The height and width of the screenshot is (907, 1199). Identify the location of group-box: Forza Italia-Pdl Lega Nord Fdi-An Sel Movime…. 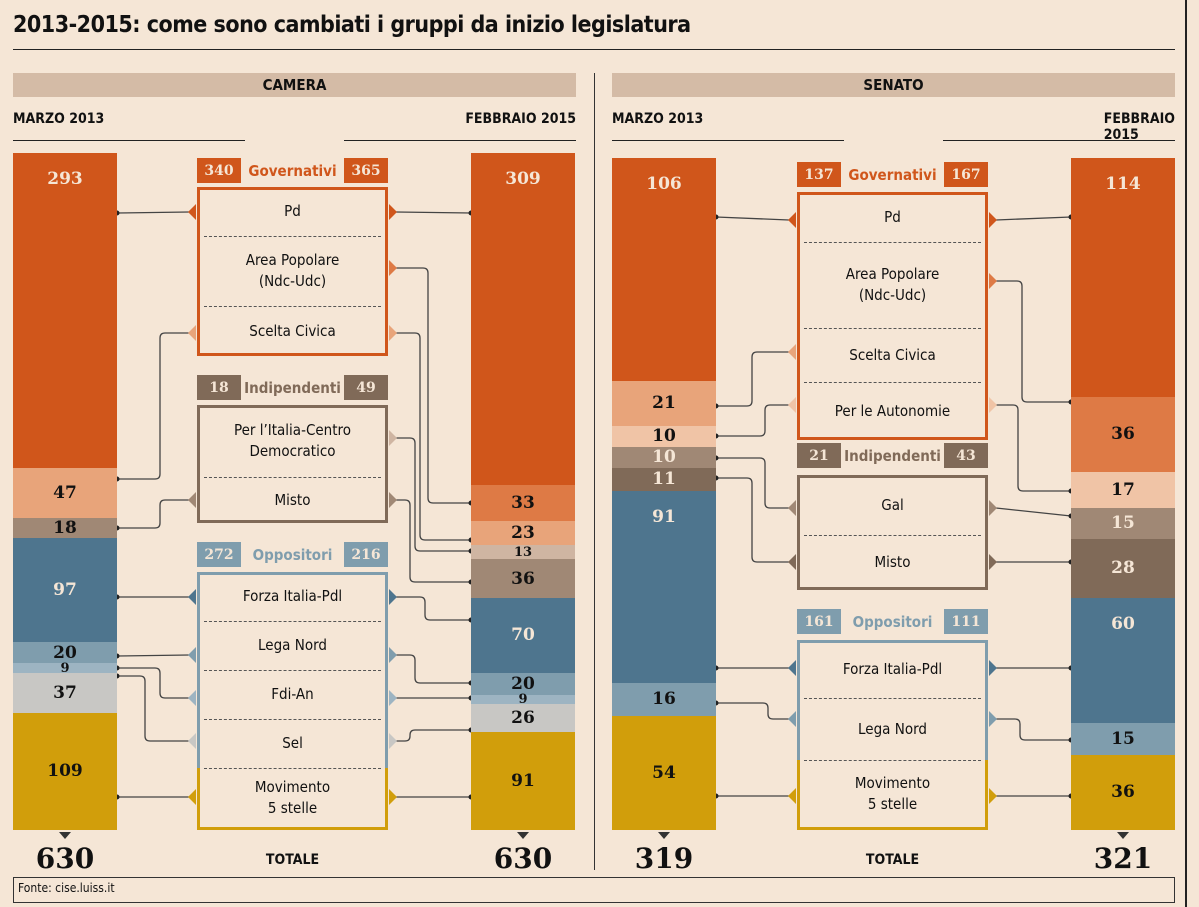
(292, 701).